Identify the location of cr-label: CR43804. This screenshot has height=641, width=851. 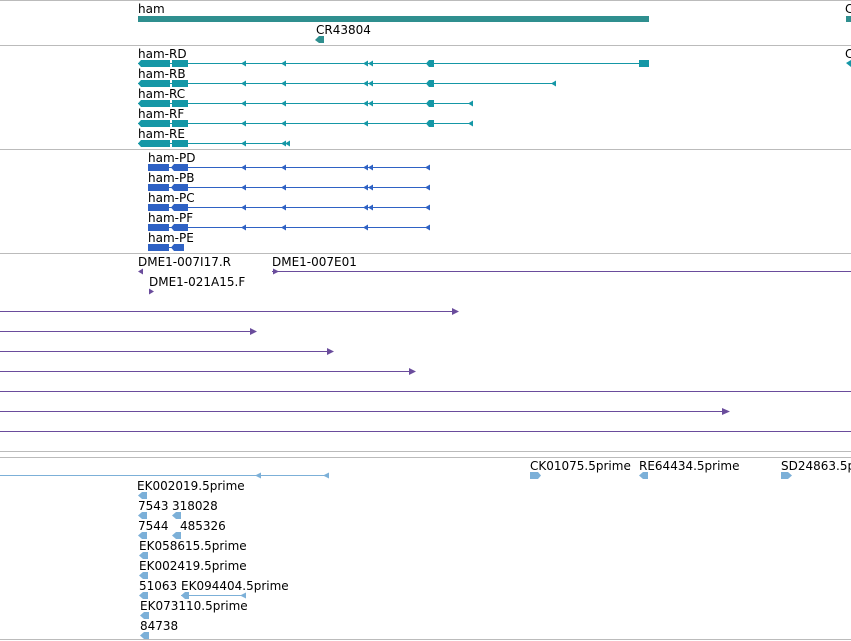
(343, 30).